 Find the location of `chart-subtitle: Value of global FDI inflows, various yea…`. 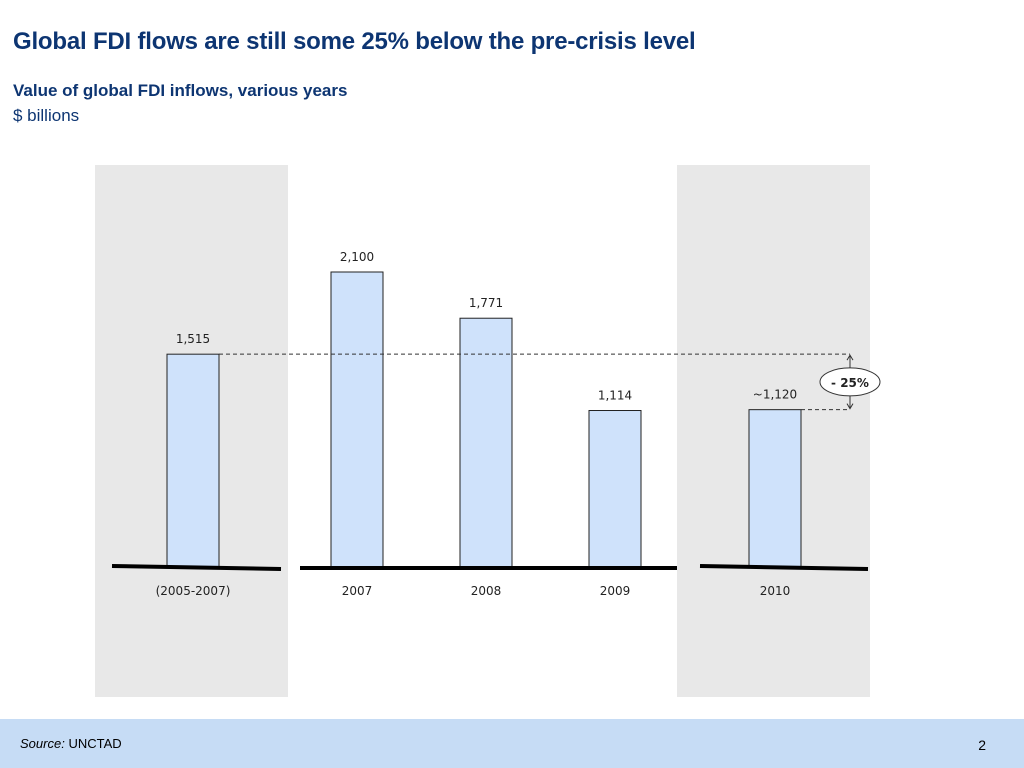

chart-subtitle: Value of global FDI inflows, various yea… is located at coordinates (180, 90).